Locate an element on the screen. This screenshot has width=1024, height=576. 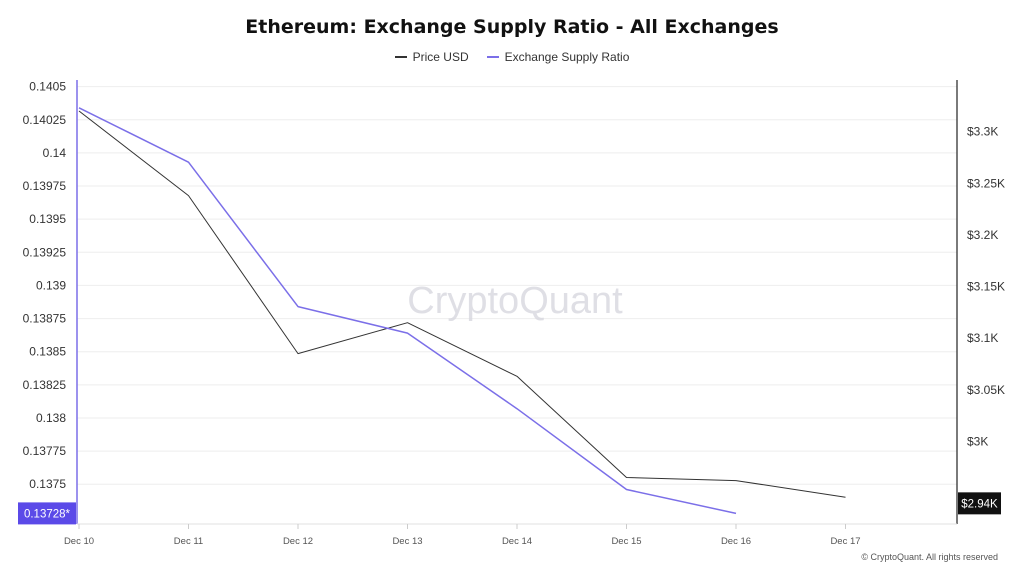
legend-swatch-supply-ratio is located at coordinates (492, 57).